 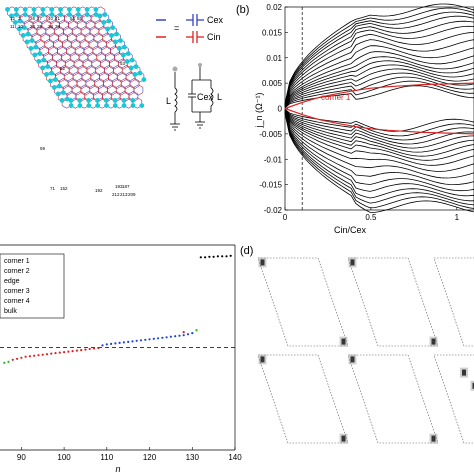 I want to click on legend-equals: =, so click(x=176, y=28).